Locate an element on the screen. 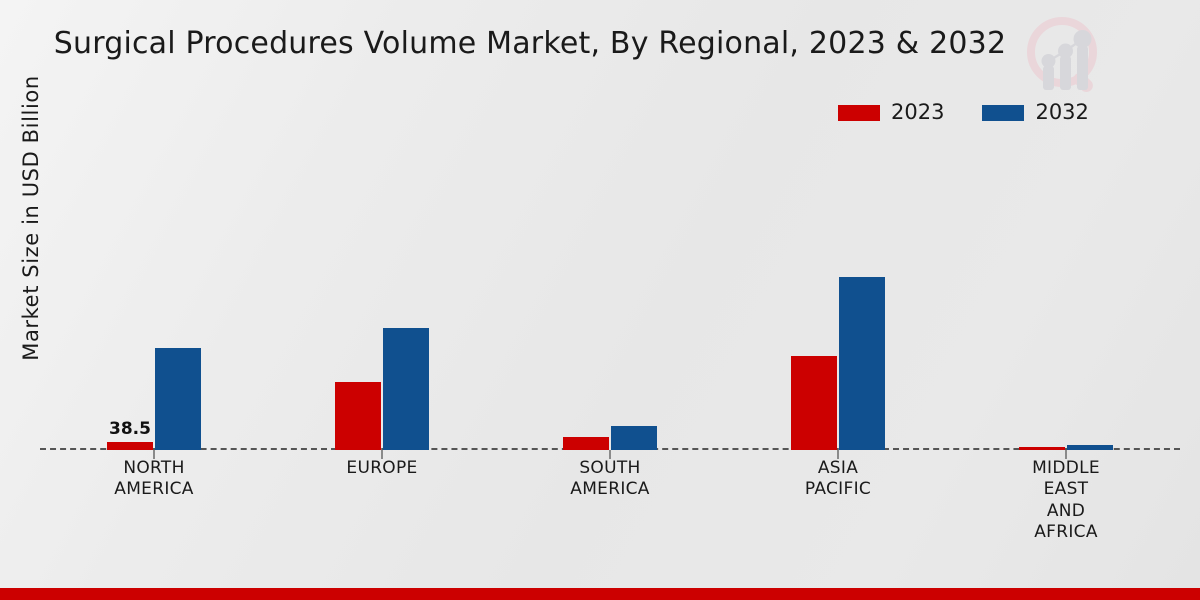 The image size is (1200, 600). bar-group-south-america is located at coordinates (610, 304).